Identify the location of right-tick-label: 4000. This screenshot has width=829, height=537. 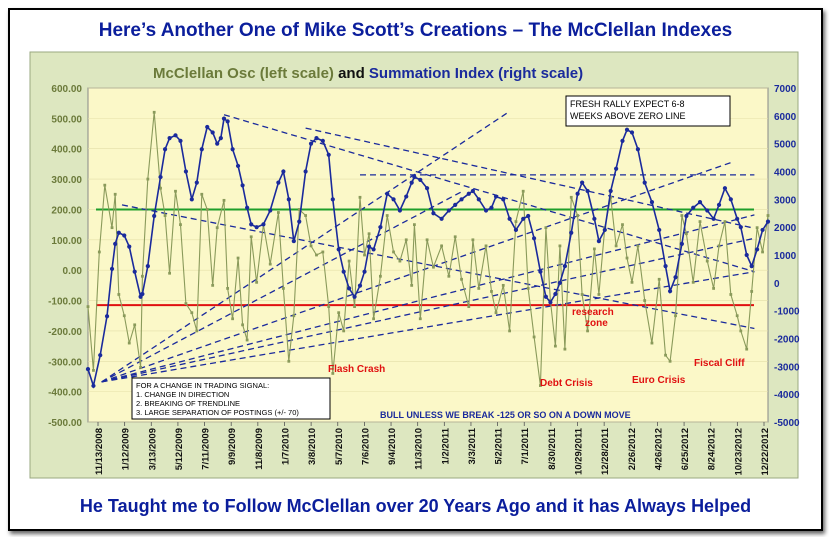
(785, 173).